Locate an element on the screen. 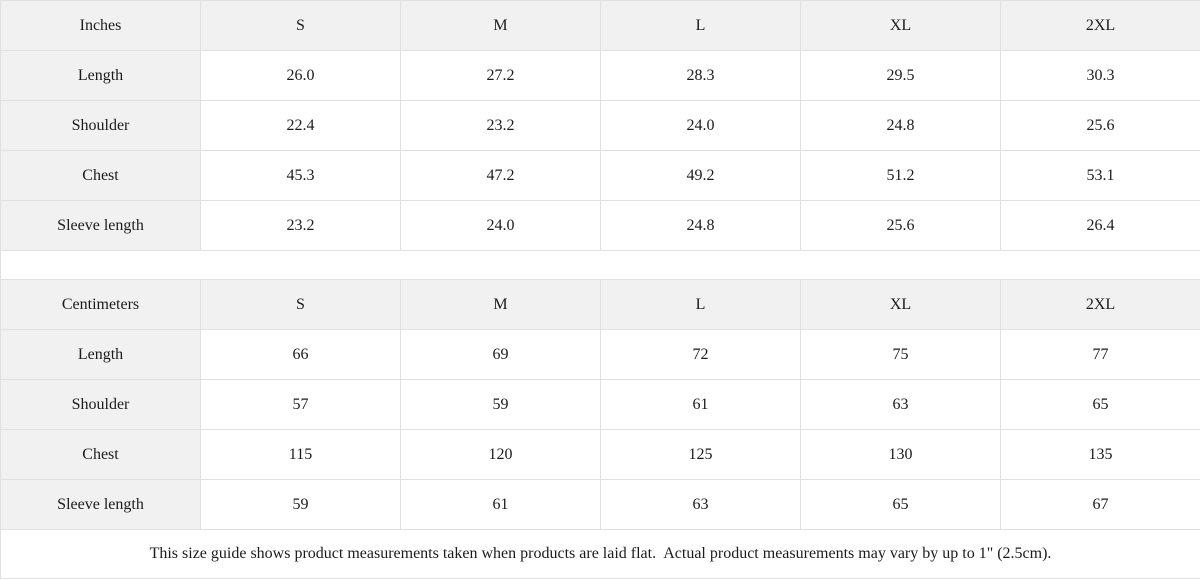 The image size is (1200, 580). measurement-row: Chest 115 120 125 130 135 is located at coordinates (600, 454).